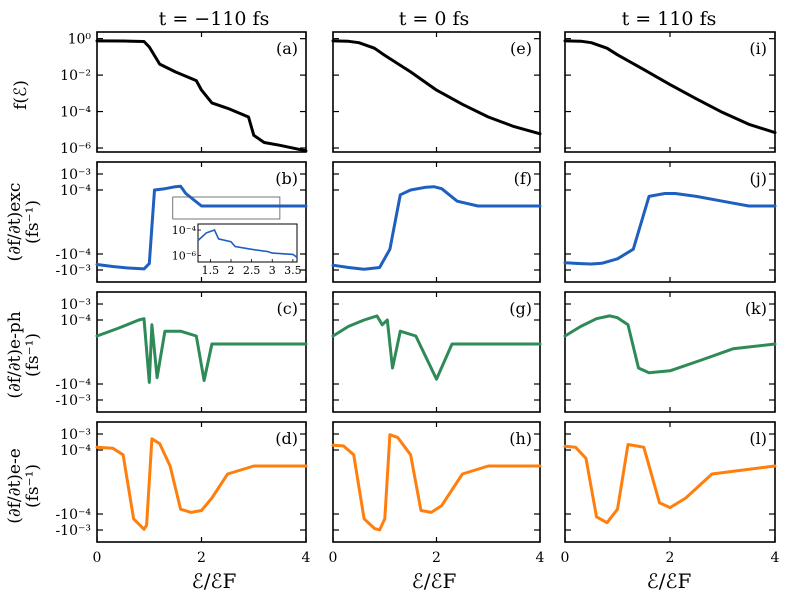 This screenshot has height=598, width=789. Describe the element at coordinates (669, 581) in the screenshot. I see `xlabel-col-2: ℰ/ℰF` at that location.